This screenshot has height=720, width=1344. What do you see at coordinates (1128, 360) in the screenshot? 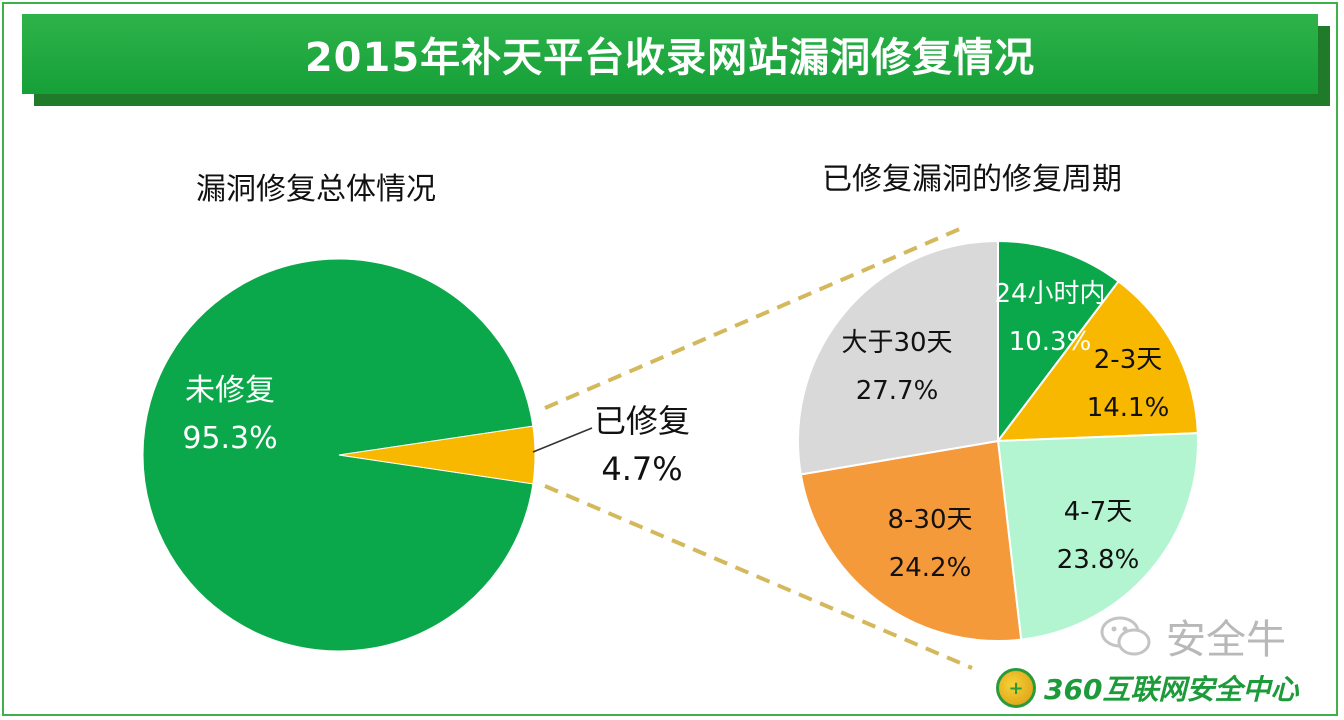
I see `right-slice-1-label: 2-3天` at bounding box center [1128, 360].